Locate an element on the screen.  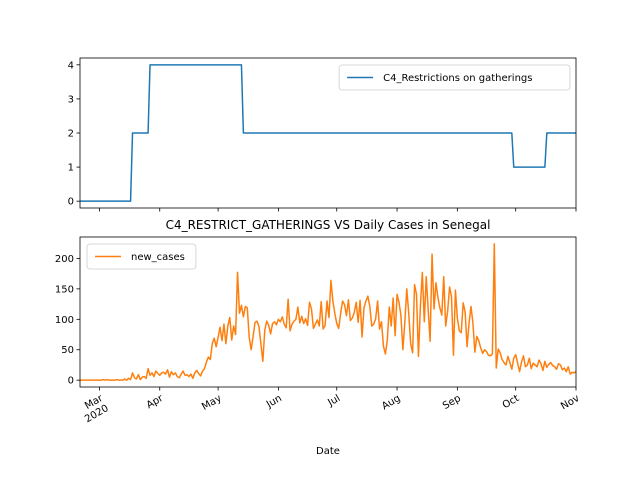
x-tick-label: Sep is located at coordinates (452, 402).